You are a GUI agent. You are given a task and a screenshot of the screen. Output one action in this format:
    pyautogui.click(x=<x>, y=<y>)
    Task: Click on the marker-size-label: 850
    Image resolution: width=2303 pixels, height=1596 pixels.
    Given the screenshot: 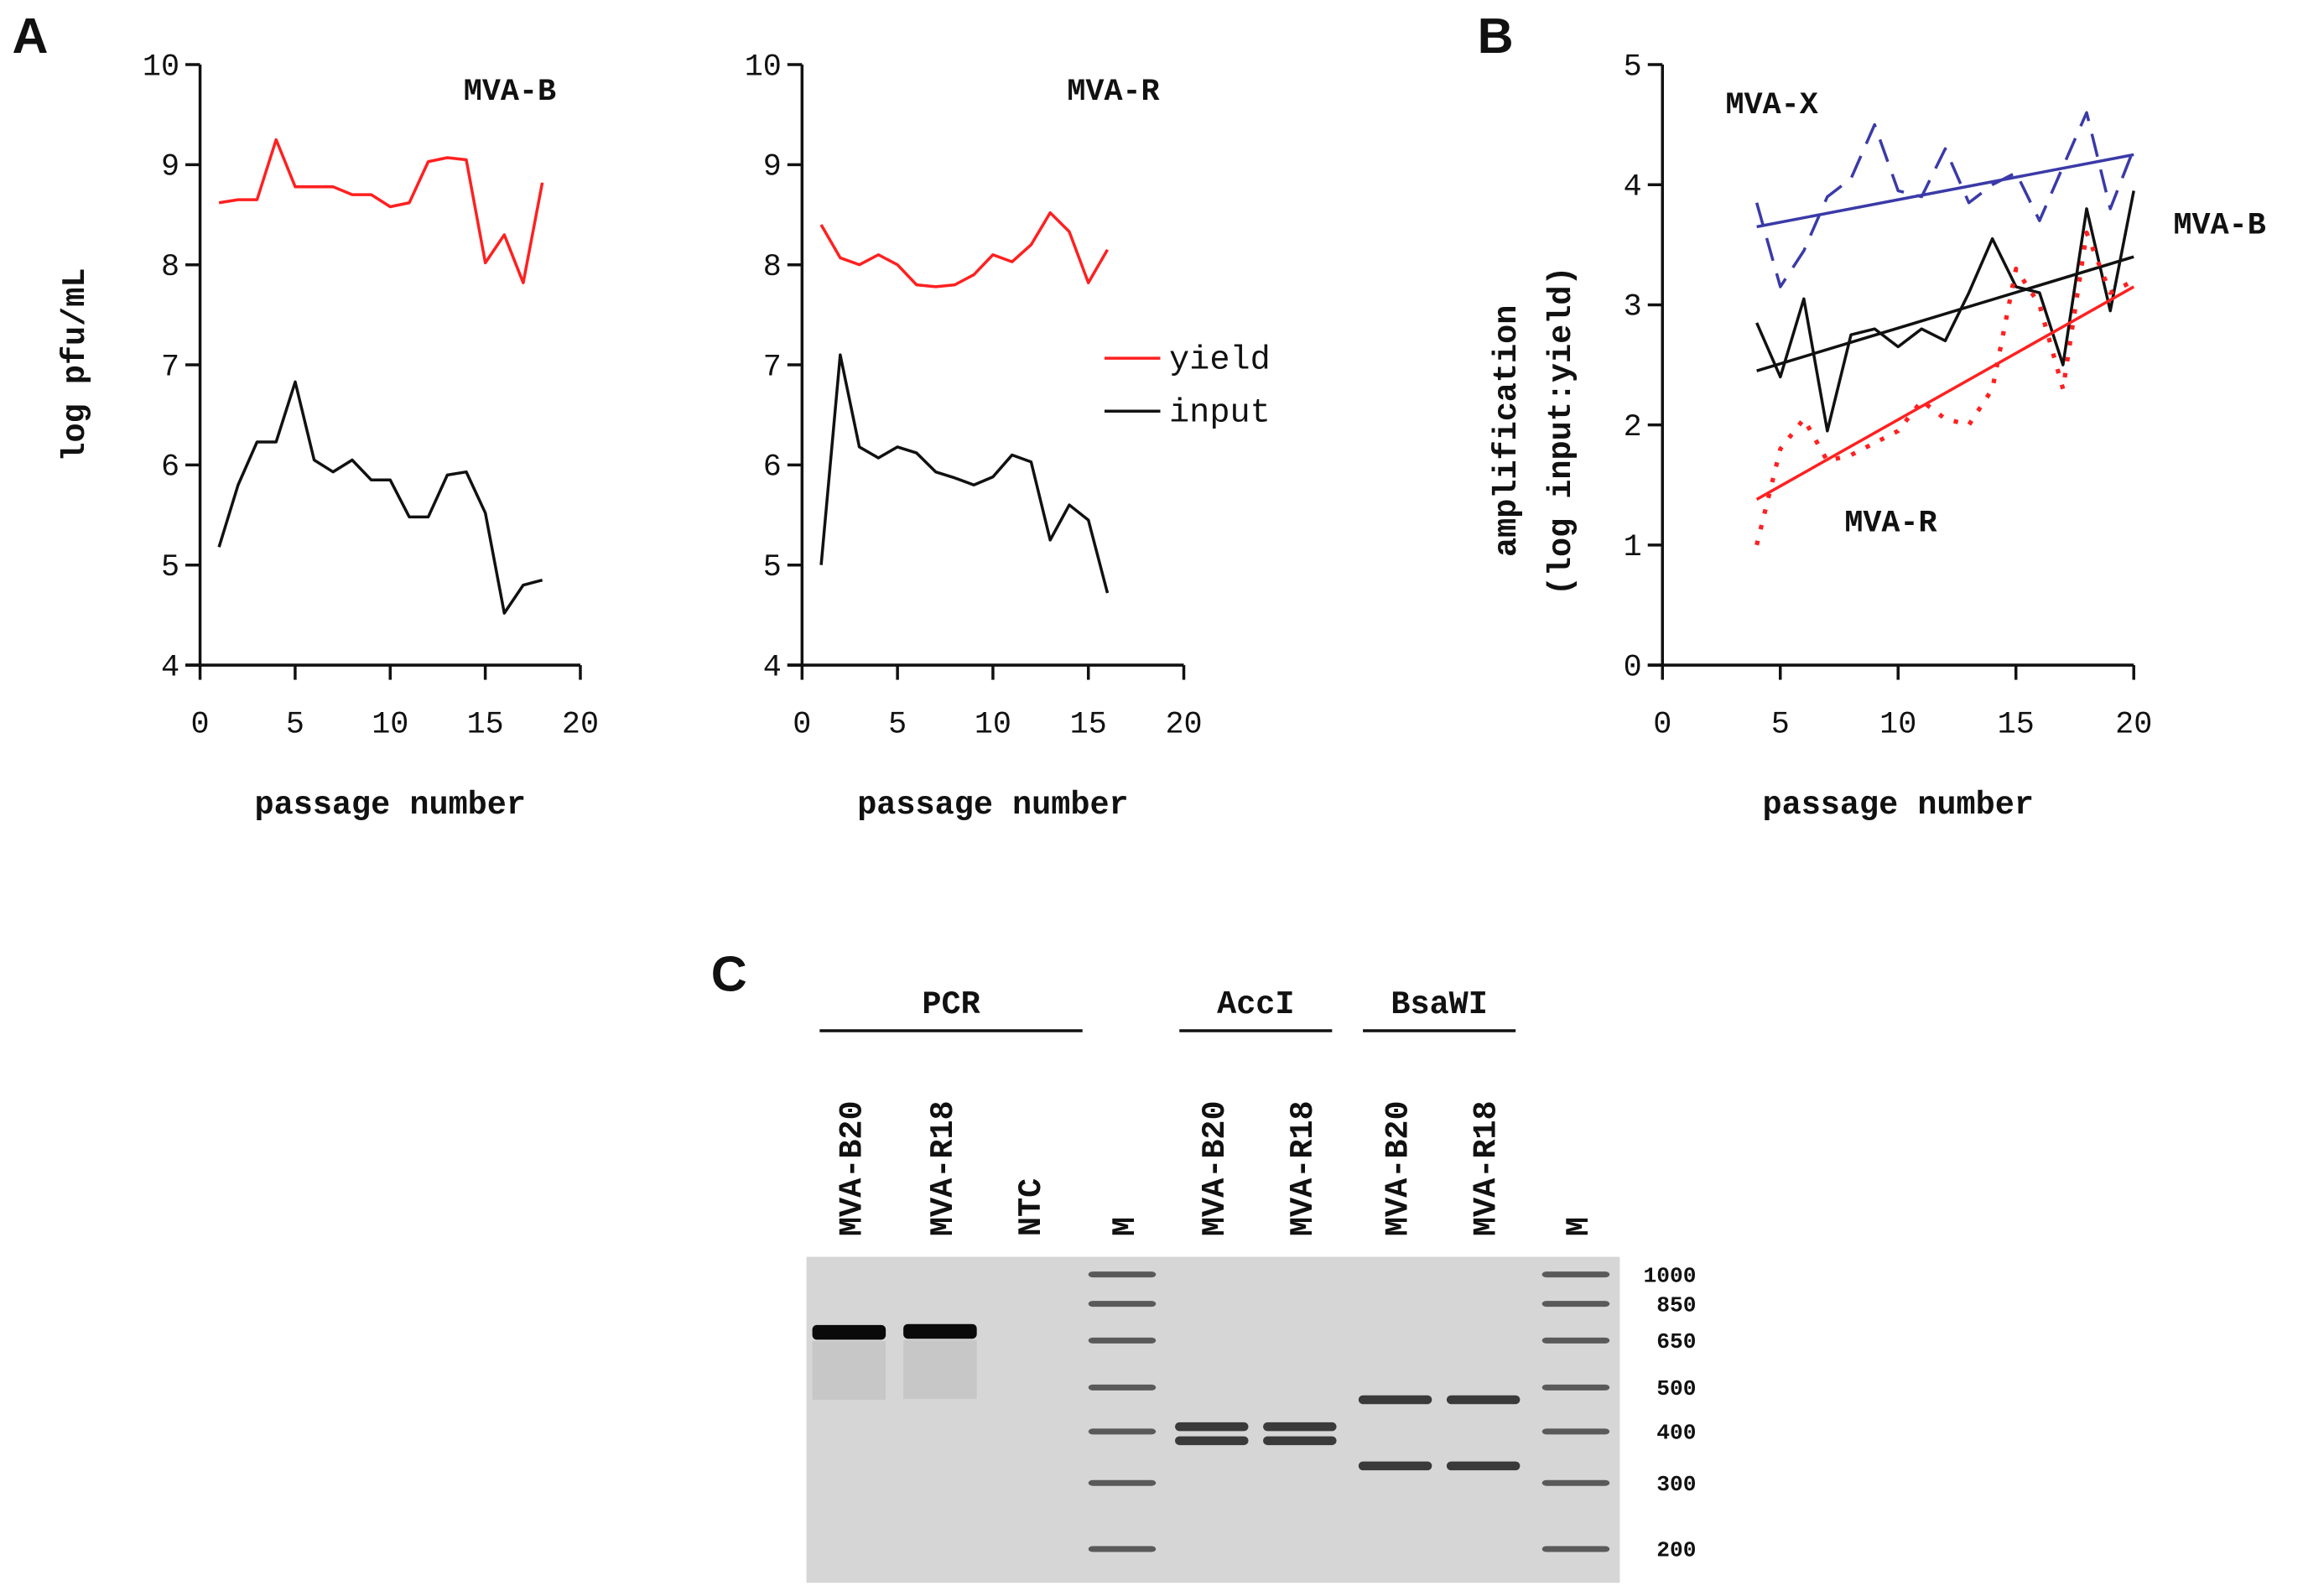 What is the action you would take?
    pyautogui.click(x=1676, y=1305)
    